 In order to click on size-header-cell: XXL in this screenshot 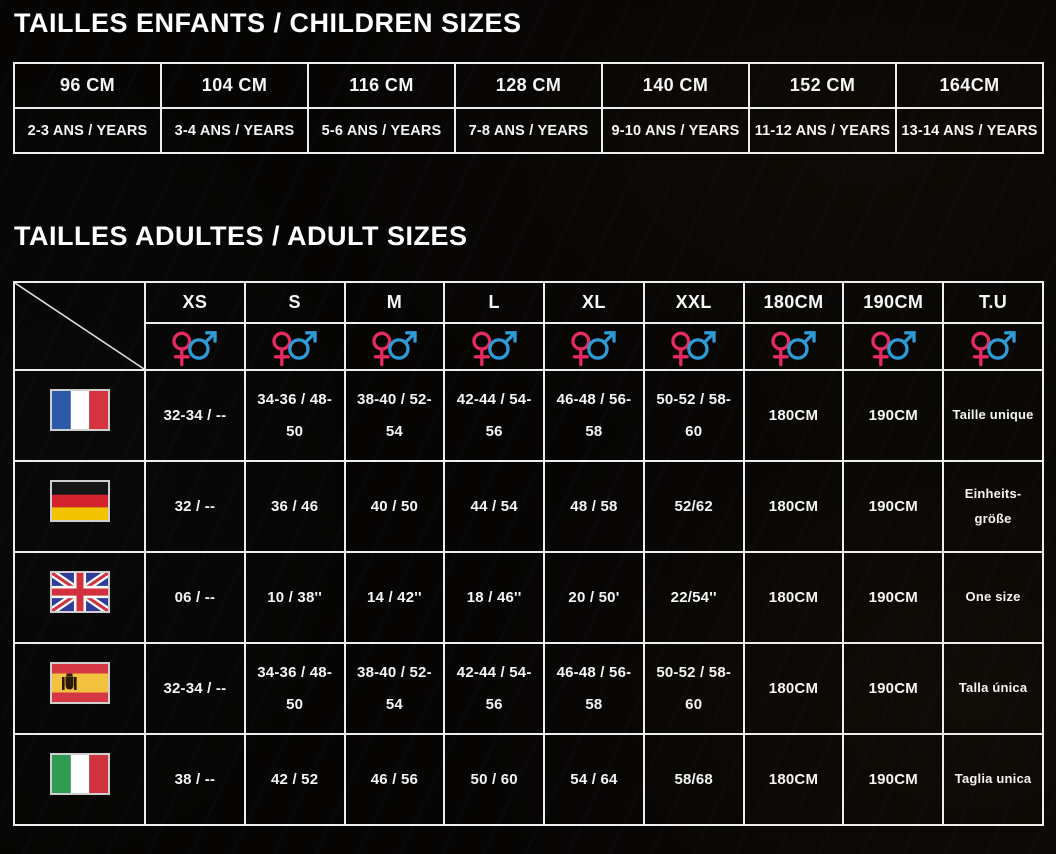, I will do `click(693, 302)`.